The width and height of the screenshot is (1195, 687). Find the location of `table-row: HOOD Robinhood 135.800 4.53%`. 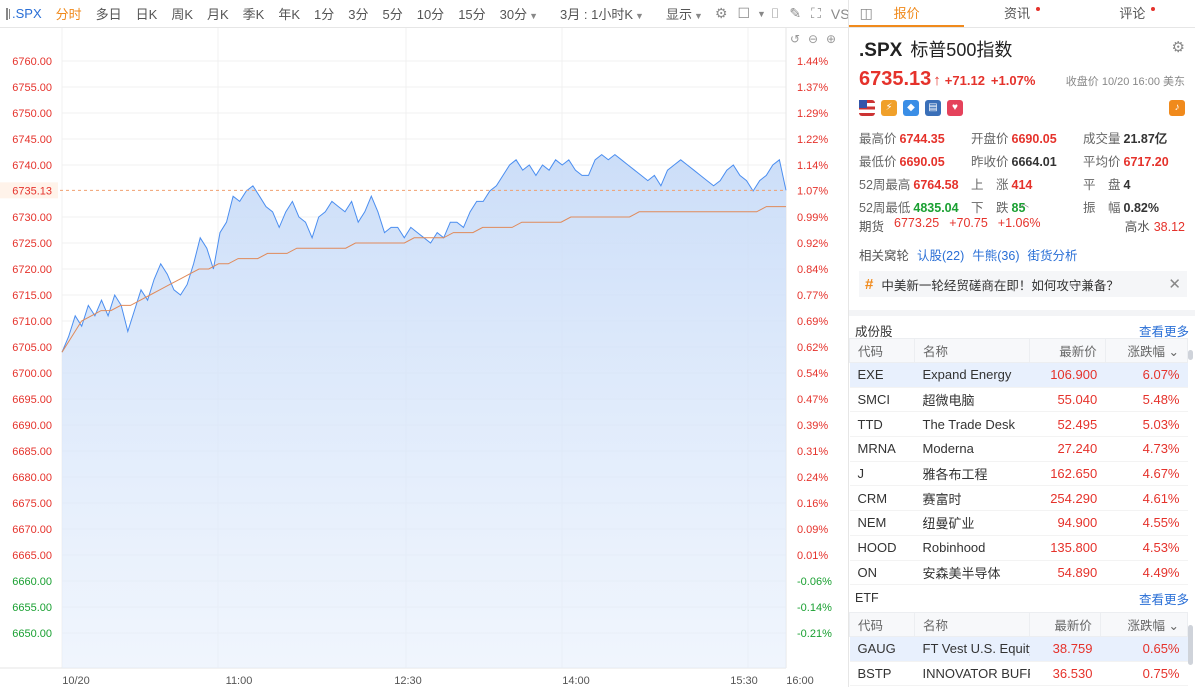

table-row: HOOD Robinhood 135.800 4.53% is located at coordinates (1018, 548).